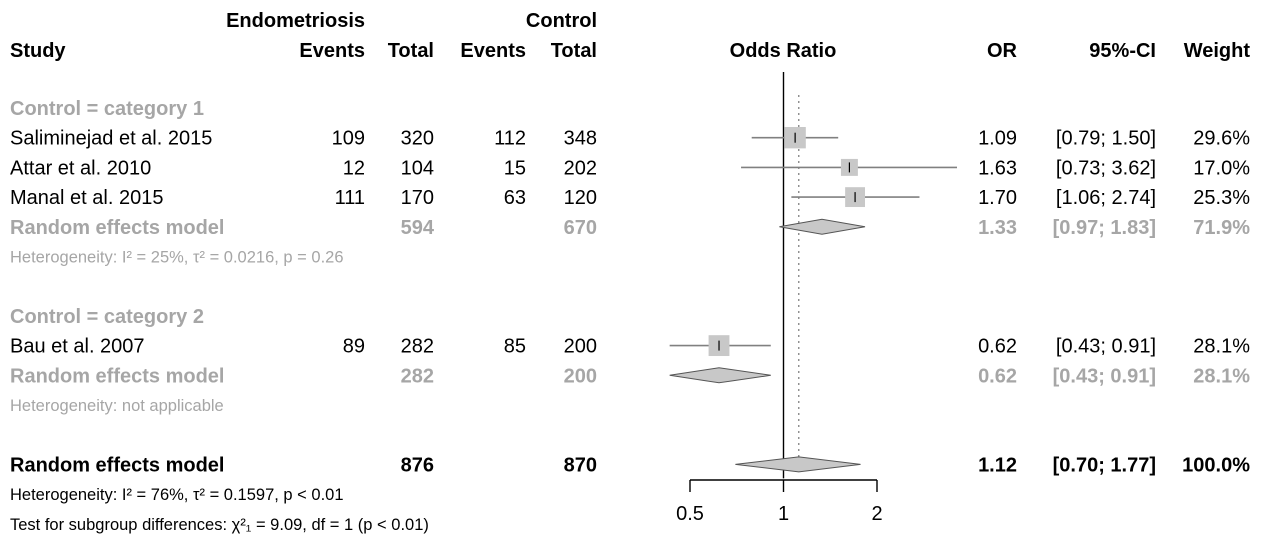 This screenshot has height=539, width=1266. What do you see at coordinates (783, 51) in the screenshot?
I see `header-odds-ratio: Odds Ratio` at bounding box center [783, 51].